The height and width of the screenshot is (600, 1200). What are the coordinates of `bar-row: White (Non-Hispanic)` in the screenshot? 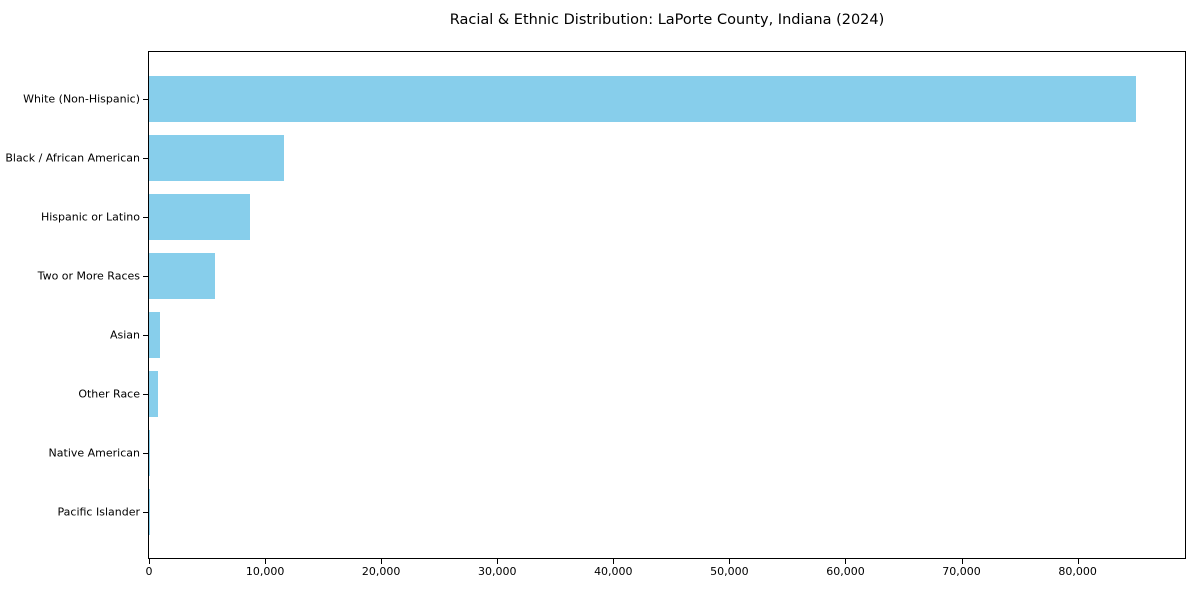 It's located at (604, 98).